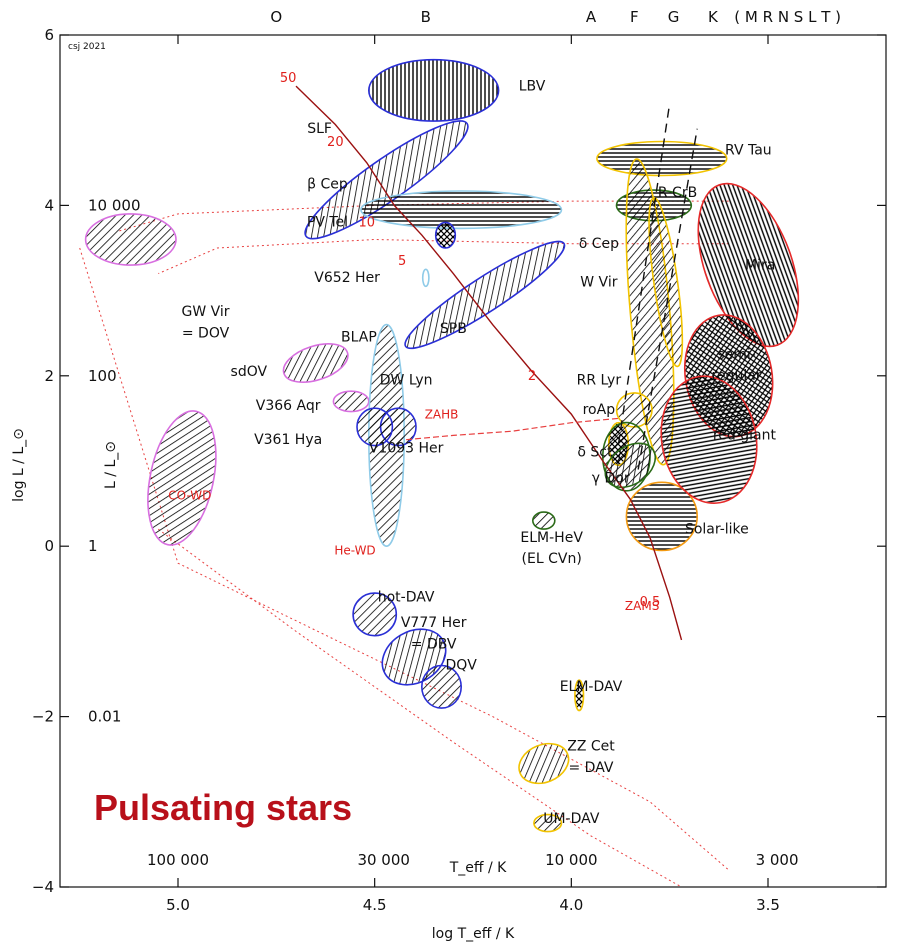 Image resolution: width=902 pixels, height=945 pixels. What do you see at coordinates (288, 78) in the screenshot?
I see `mass-label: 50` at bounding box center [288, 78].